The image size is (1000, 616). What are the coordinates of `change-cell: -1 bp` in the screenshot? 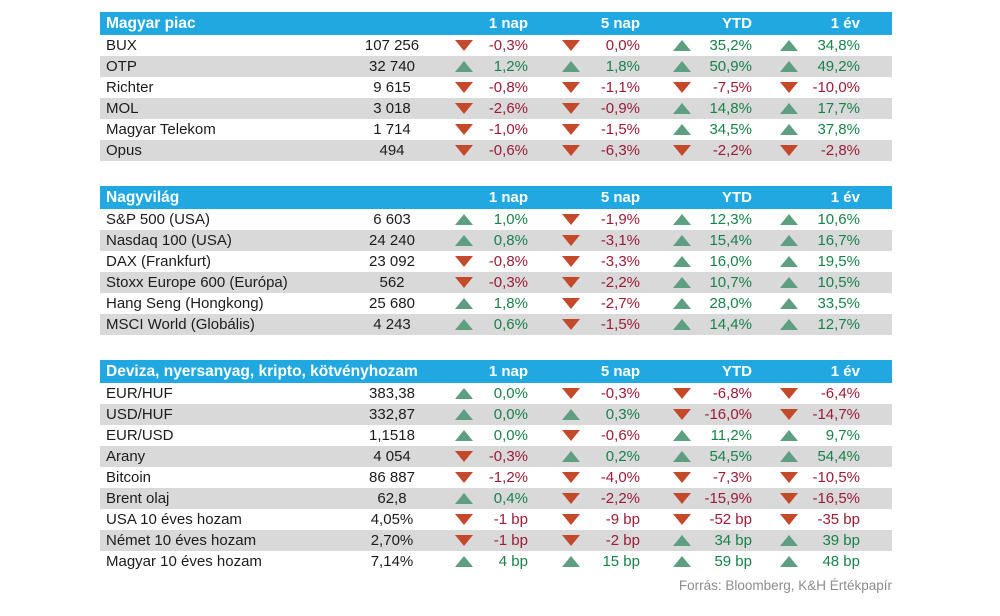 It's located at (490, 519).